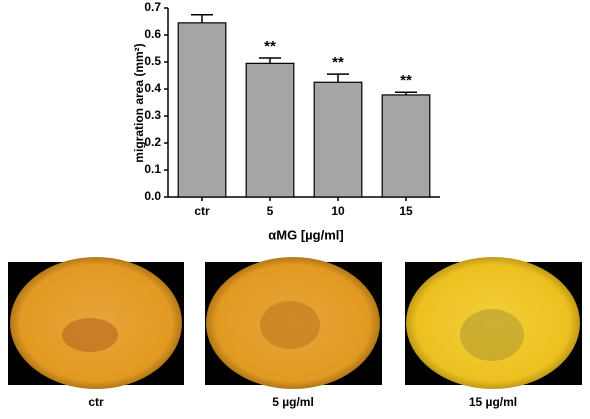 Image resolution: width=590 pixels, height=419 pixels. I want to click on y-tick-label: 0.5, so click(152, 61).